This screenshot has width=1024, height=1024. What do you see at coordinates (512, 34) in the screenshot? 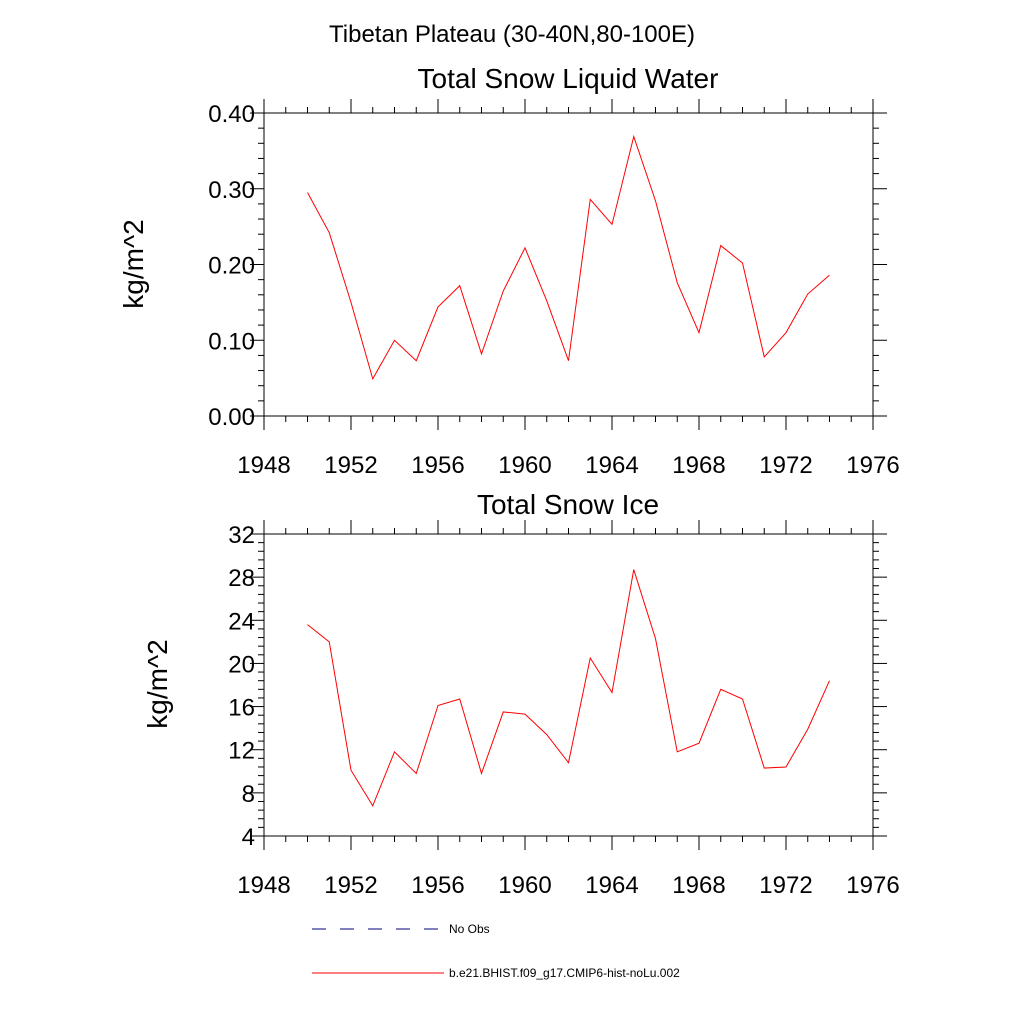
I see `figure-suptitle: Tibetan Plateau (30-40N,80-100E)` at bounding box center [512, 34].